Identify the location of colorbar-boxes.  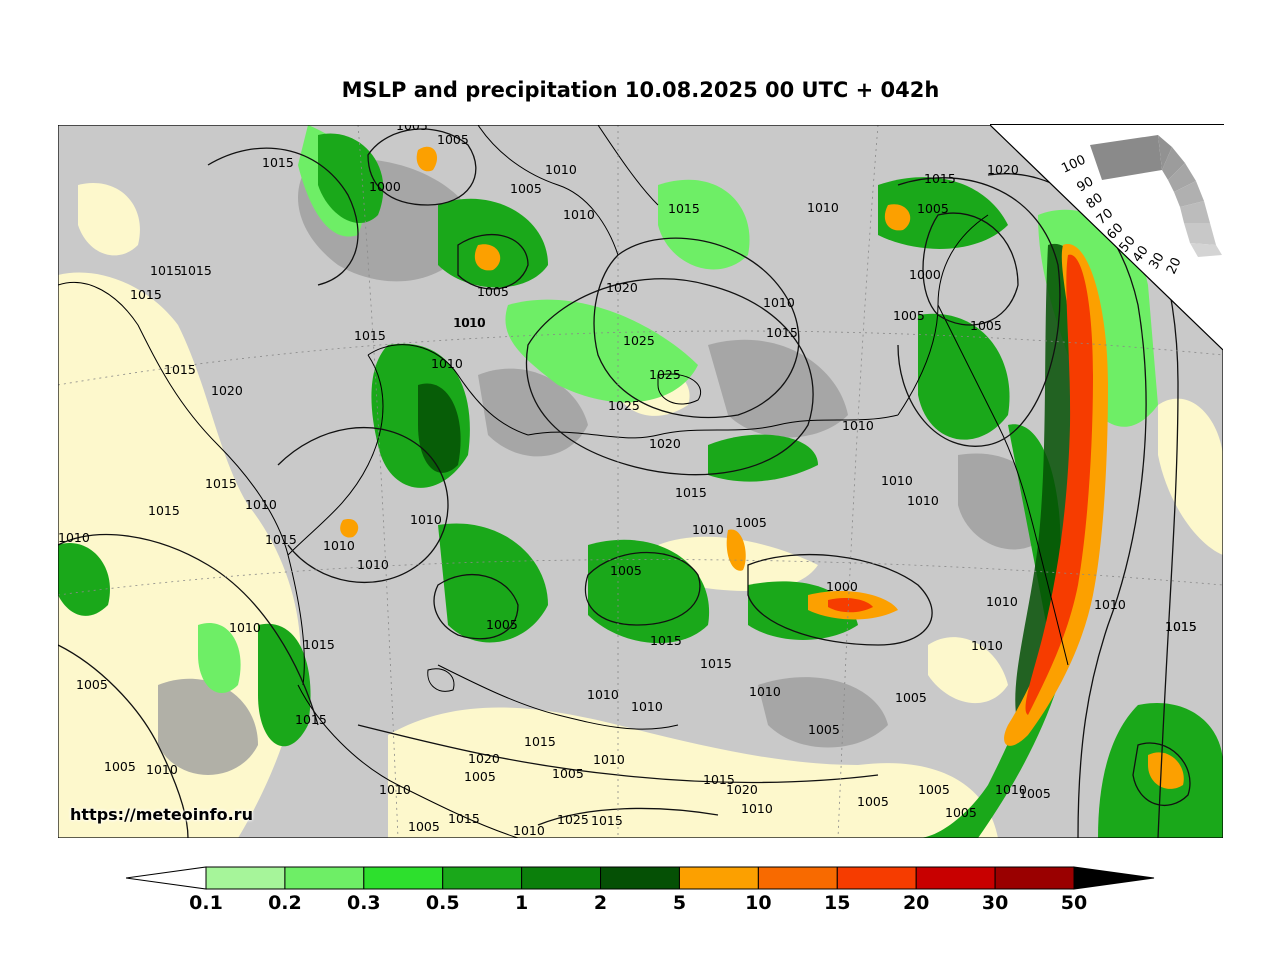
(640, 878).